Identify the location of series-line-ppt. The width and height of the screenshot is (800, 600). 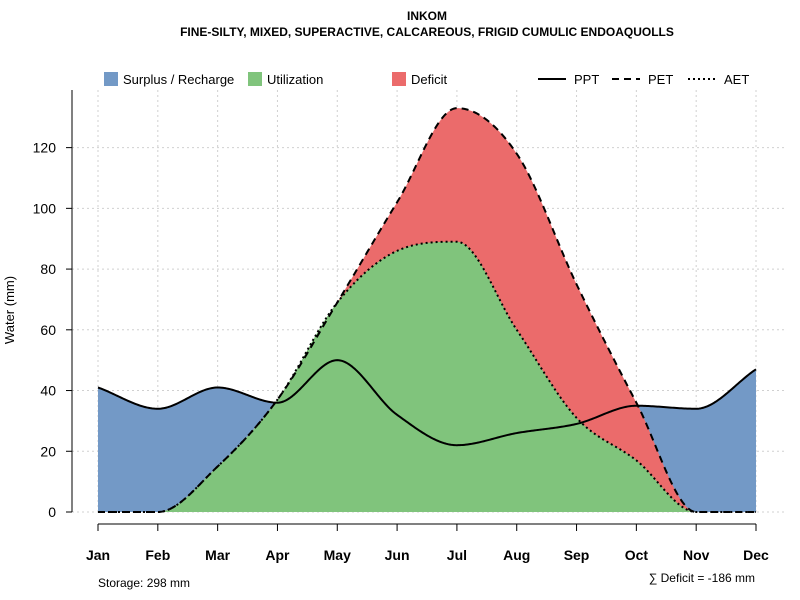
(427, 403).